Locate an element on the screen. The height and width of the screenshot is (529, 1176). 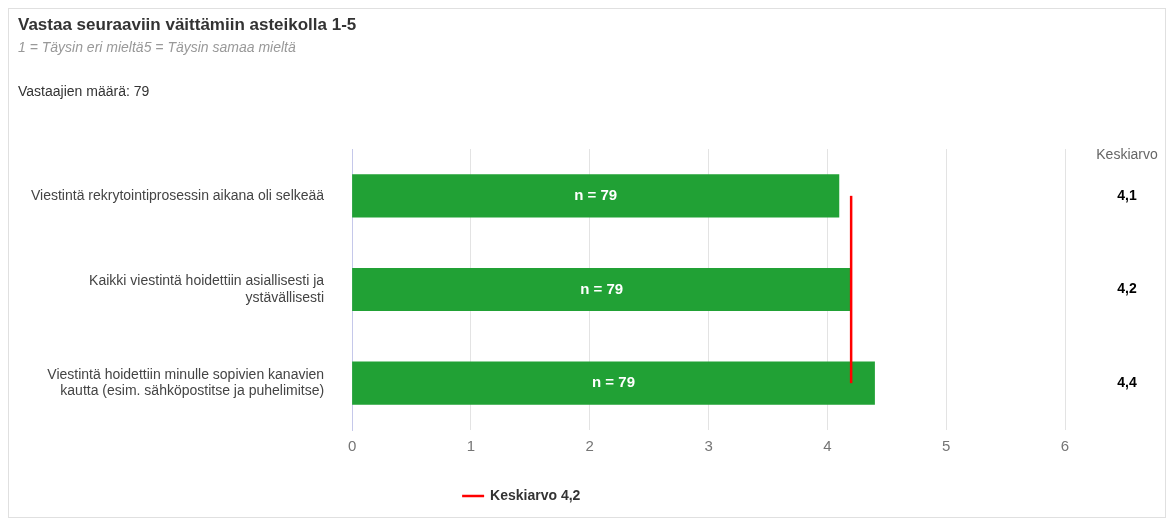
y-tick-label: Kaikki viestintä hoidettiin asiallisesti ja ystävällisesti is located at coordinates (207, 288).